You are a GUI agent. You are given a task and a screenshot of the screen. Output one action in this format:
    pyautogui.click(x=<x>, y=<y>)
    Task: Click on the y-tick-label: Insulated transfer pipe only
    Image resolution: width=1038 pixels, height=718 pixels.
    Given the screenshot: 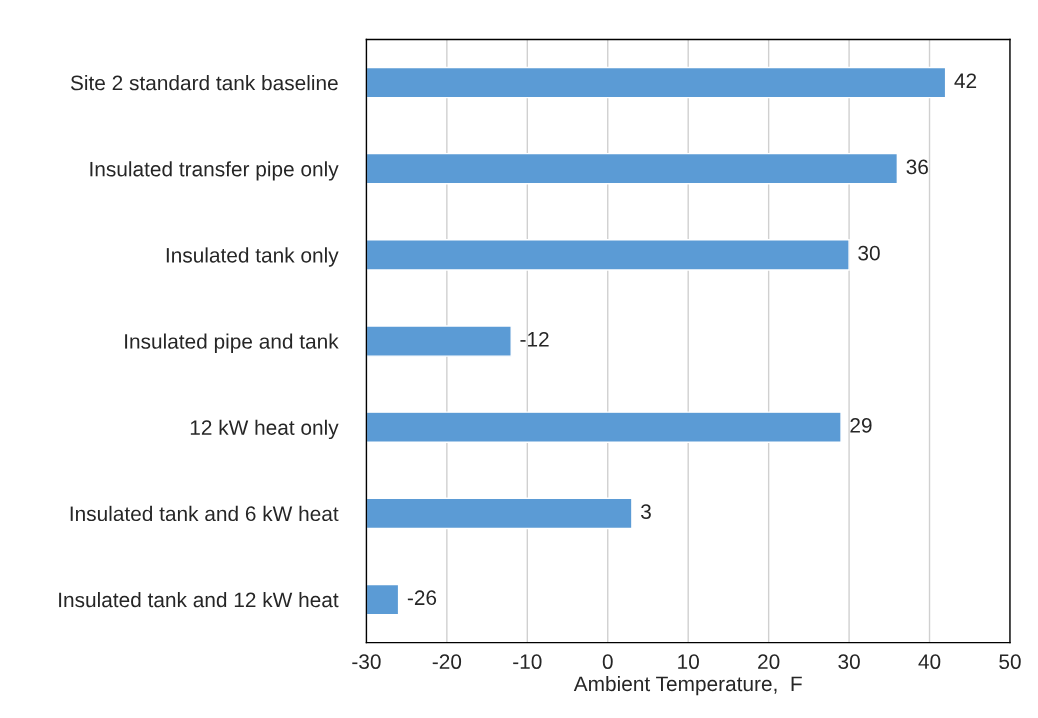 What is the action you would take?
    pyautogui.click(x=214, y=171)
    